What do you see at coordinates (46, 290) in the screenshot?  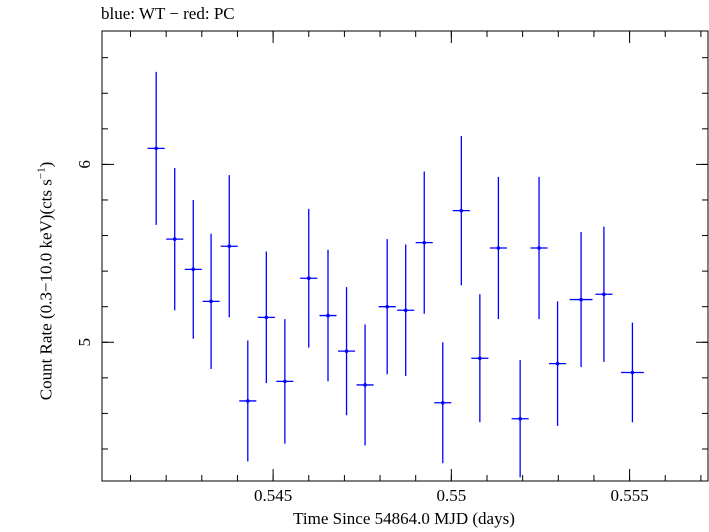 I see `y-axis-label-main: Count Rate (0.3−10.0 keV)(cts s` at bounding box center [46, 290].